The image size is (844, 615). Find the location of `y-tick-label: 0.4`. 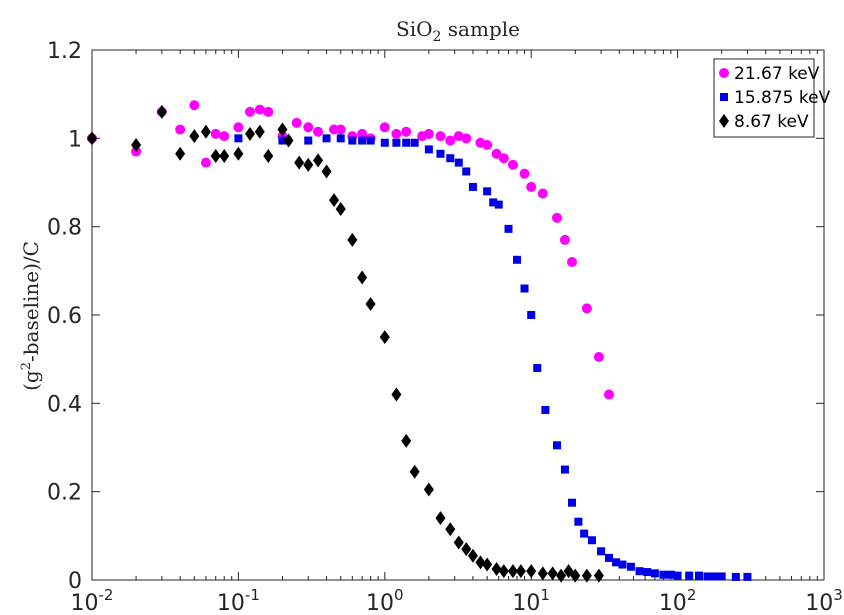

y-tick-label: 0.4 is located at coordinates (64, 404).